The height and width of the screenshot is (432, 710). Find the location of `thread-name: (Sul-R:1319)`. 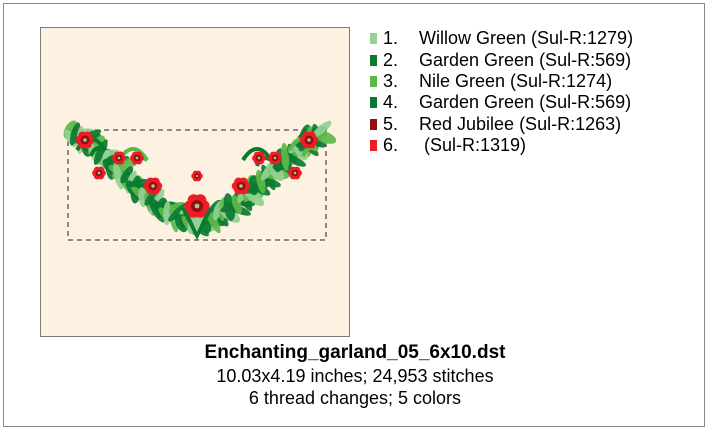

thread-name: (Sul-R:1319) is located at coordinates (473, 145).